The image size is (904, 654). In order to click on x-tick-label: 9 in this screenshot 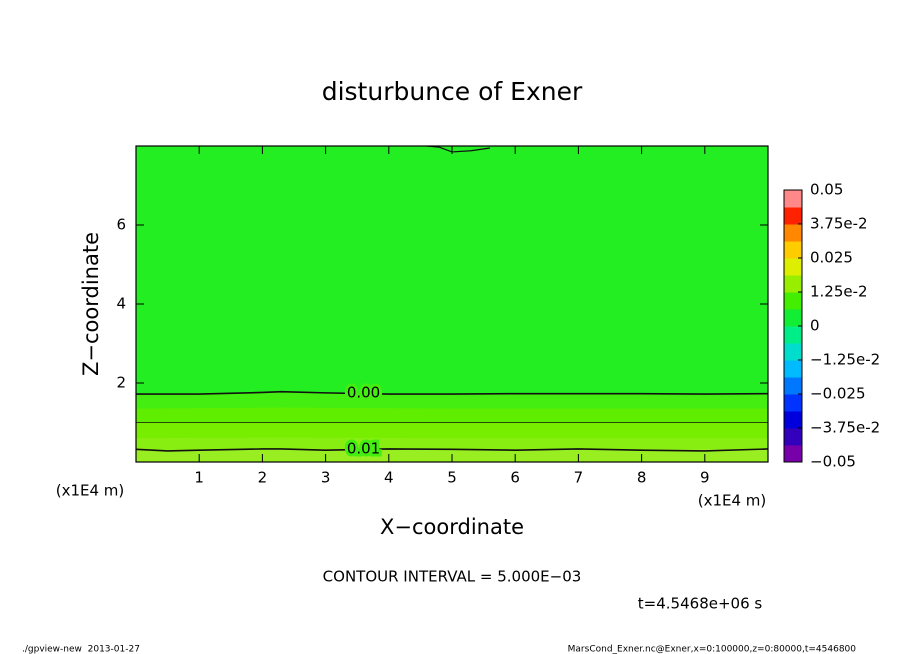, I will do `click(705, 478)`.